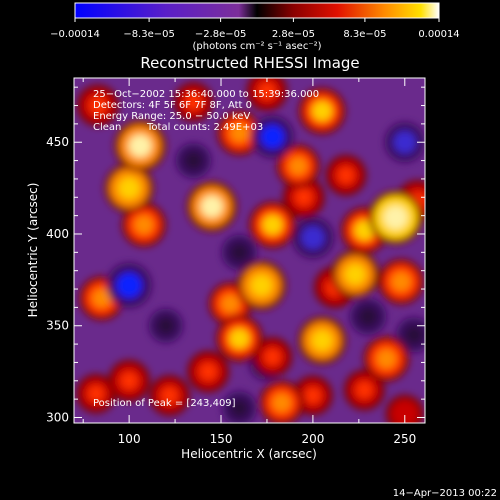  I want to click on annotation-algorithm: Clean, so click(107, 127).